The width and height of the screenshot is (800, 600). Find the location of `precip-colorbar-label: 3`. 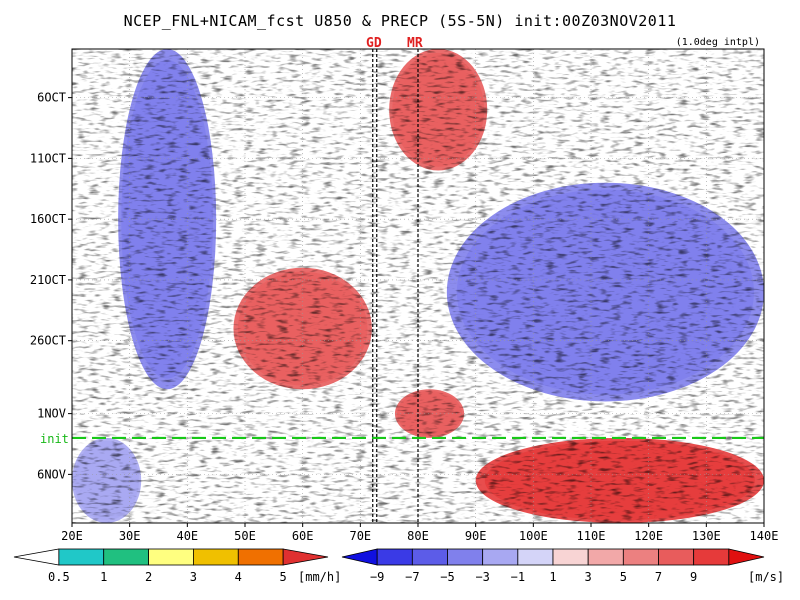

precip-colorbar-label: 3 is located at coordinates (193, 577).